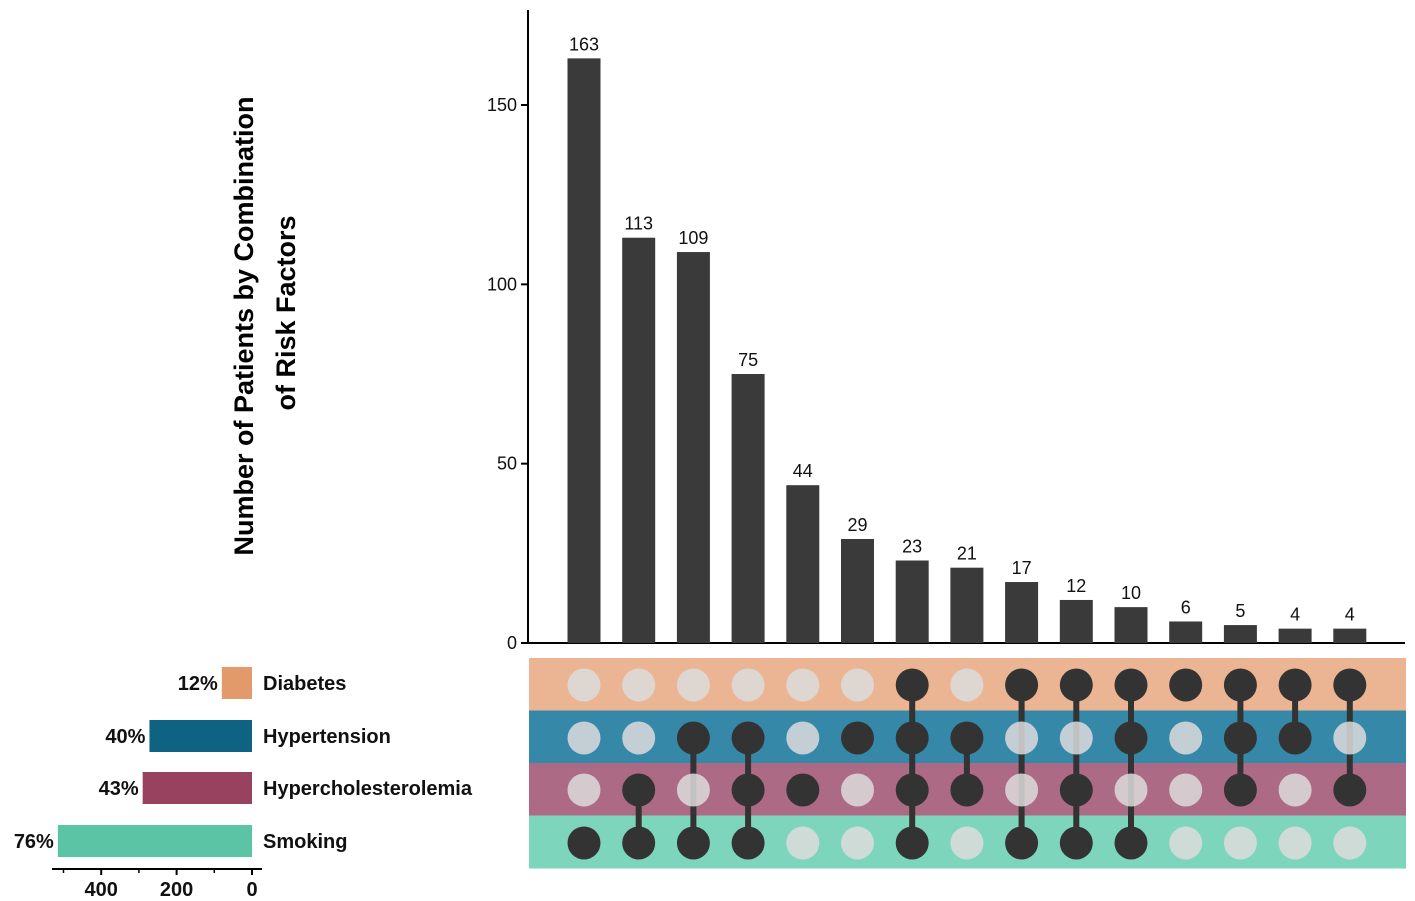 The width and height of the screenshot is (1415, 901). I want to click on set-percent-label: 43%, so click(119, 789).